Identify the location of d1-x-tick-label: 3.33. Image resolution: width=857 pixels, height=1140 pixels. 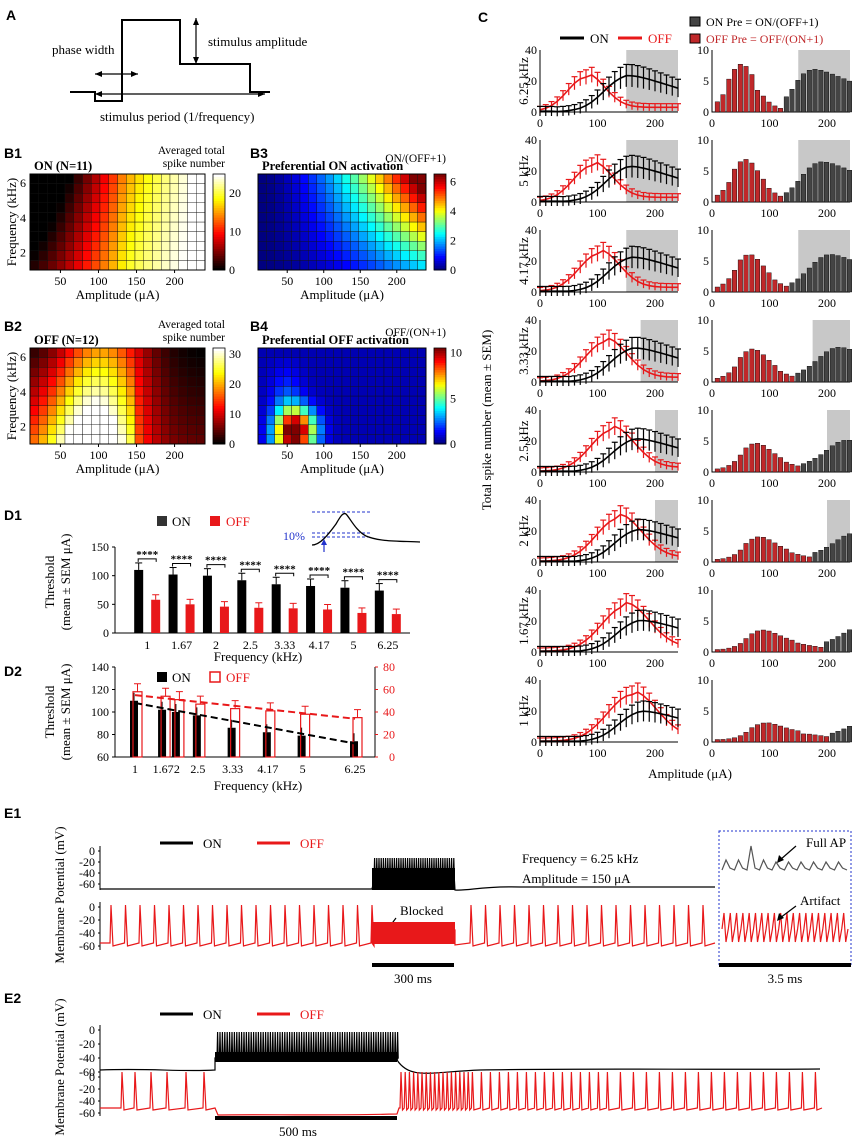
(284, 645).